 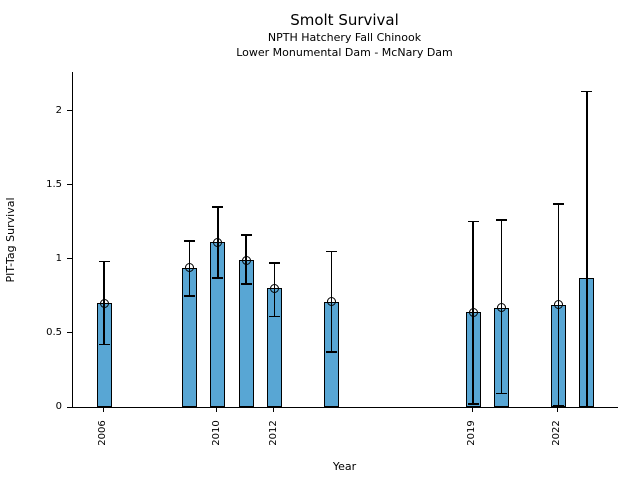 I want to click on error-cap-bottom-2022, so click(x=558, y=405).